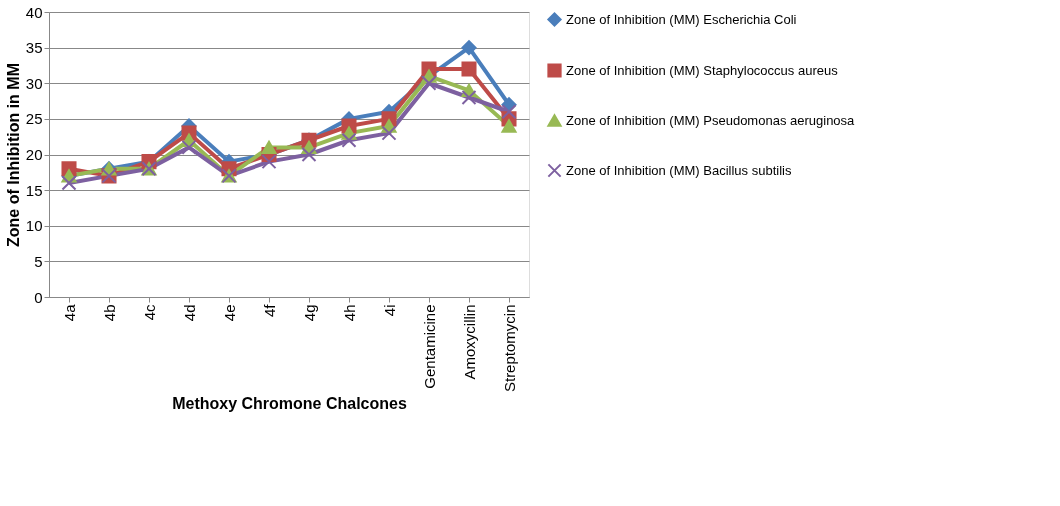  Describe the element at coordinates (34, 48) in the screenshot. I see `y-tick-label: 35` at that location.